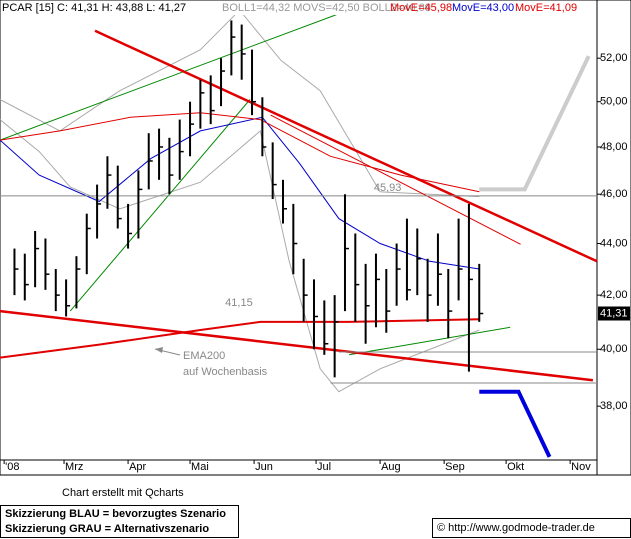 The height and width of the screenshot is (539, 631). What do you see at coordinates (455, 467) in the screenshot?
I see `x-tick-label: Sep` at bounding box center [455, 467].